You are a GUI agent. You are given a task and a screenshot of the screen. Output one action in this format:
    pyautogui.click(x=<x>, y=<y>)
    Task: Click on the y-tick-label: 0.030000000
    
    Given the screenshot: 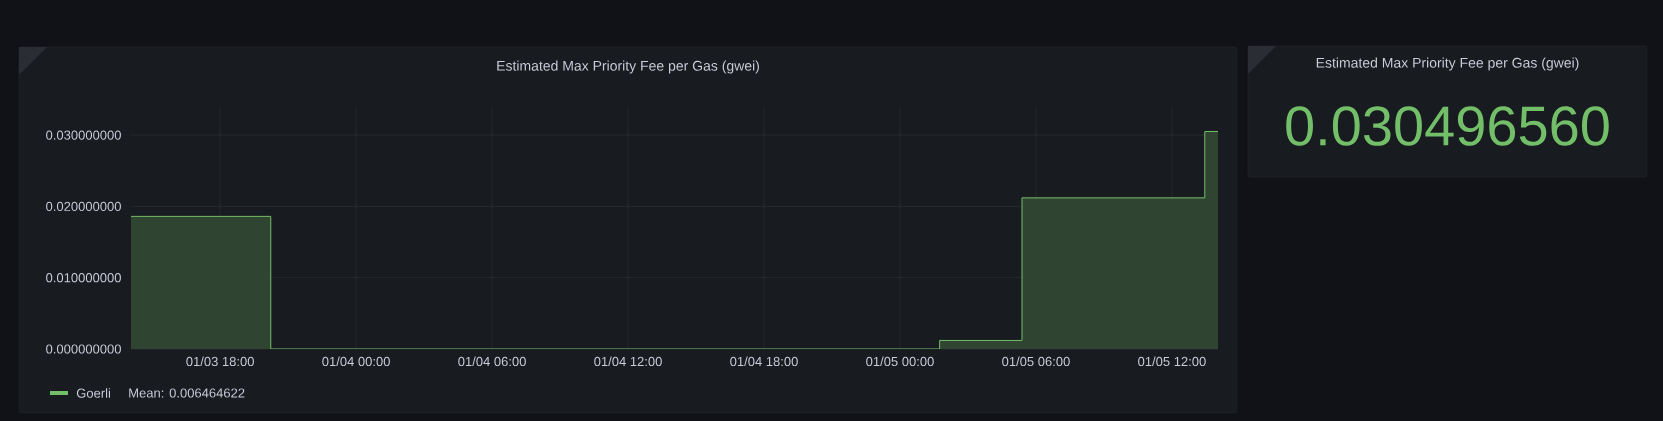 What is the action you would take?
    pyautogui.click(x=83, y=135)
    